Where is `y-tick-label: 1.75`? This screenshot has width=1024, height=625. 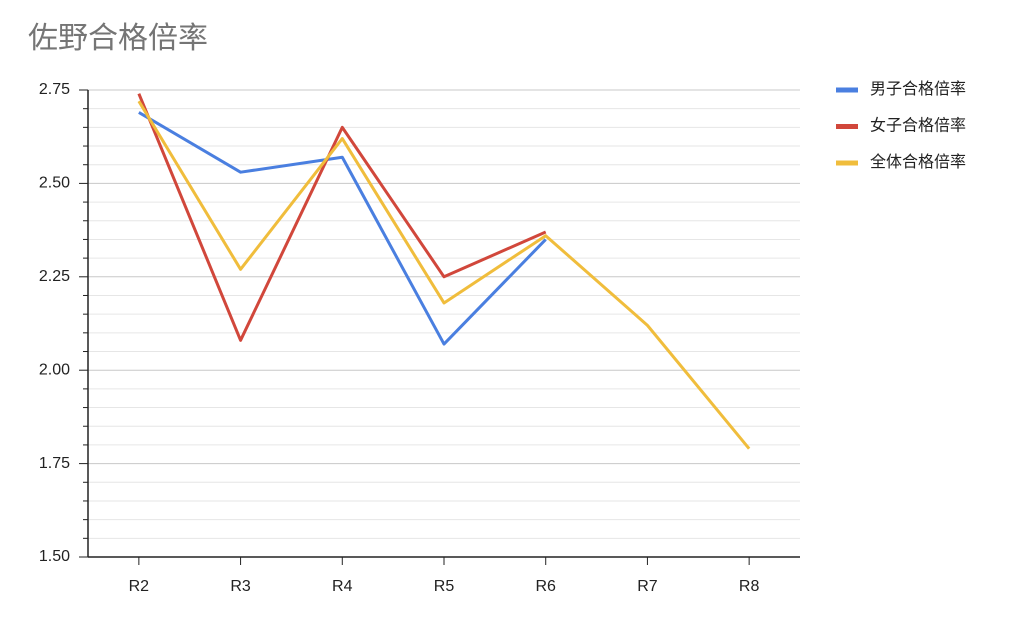 y-tick-label: 1.75 is located at coordinates (54, 463).